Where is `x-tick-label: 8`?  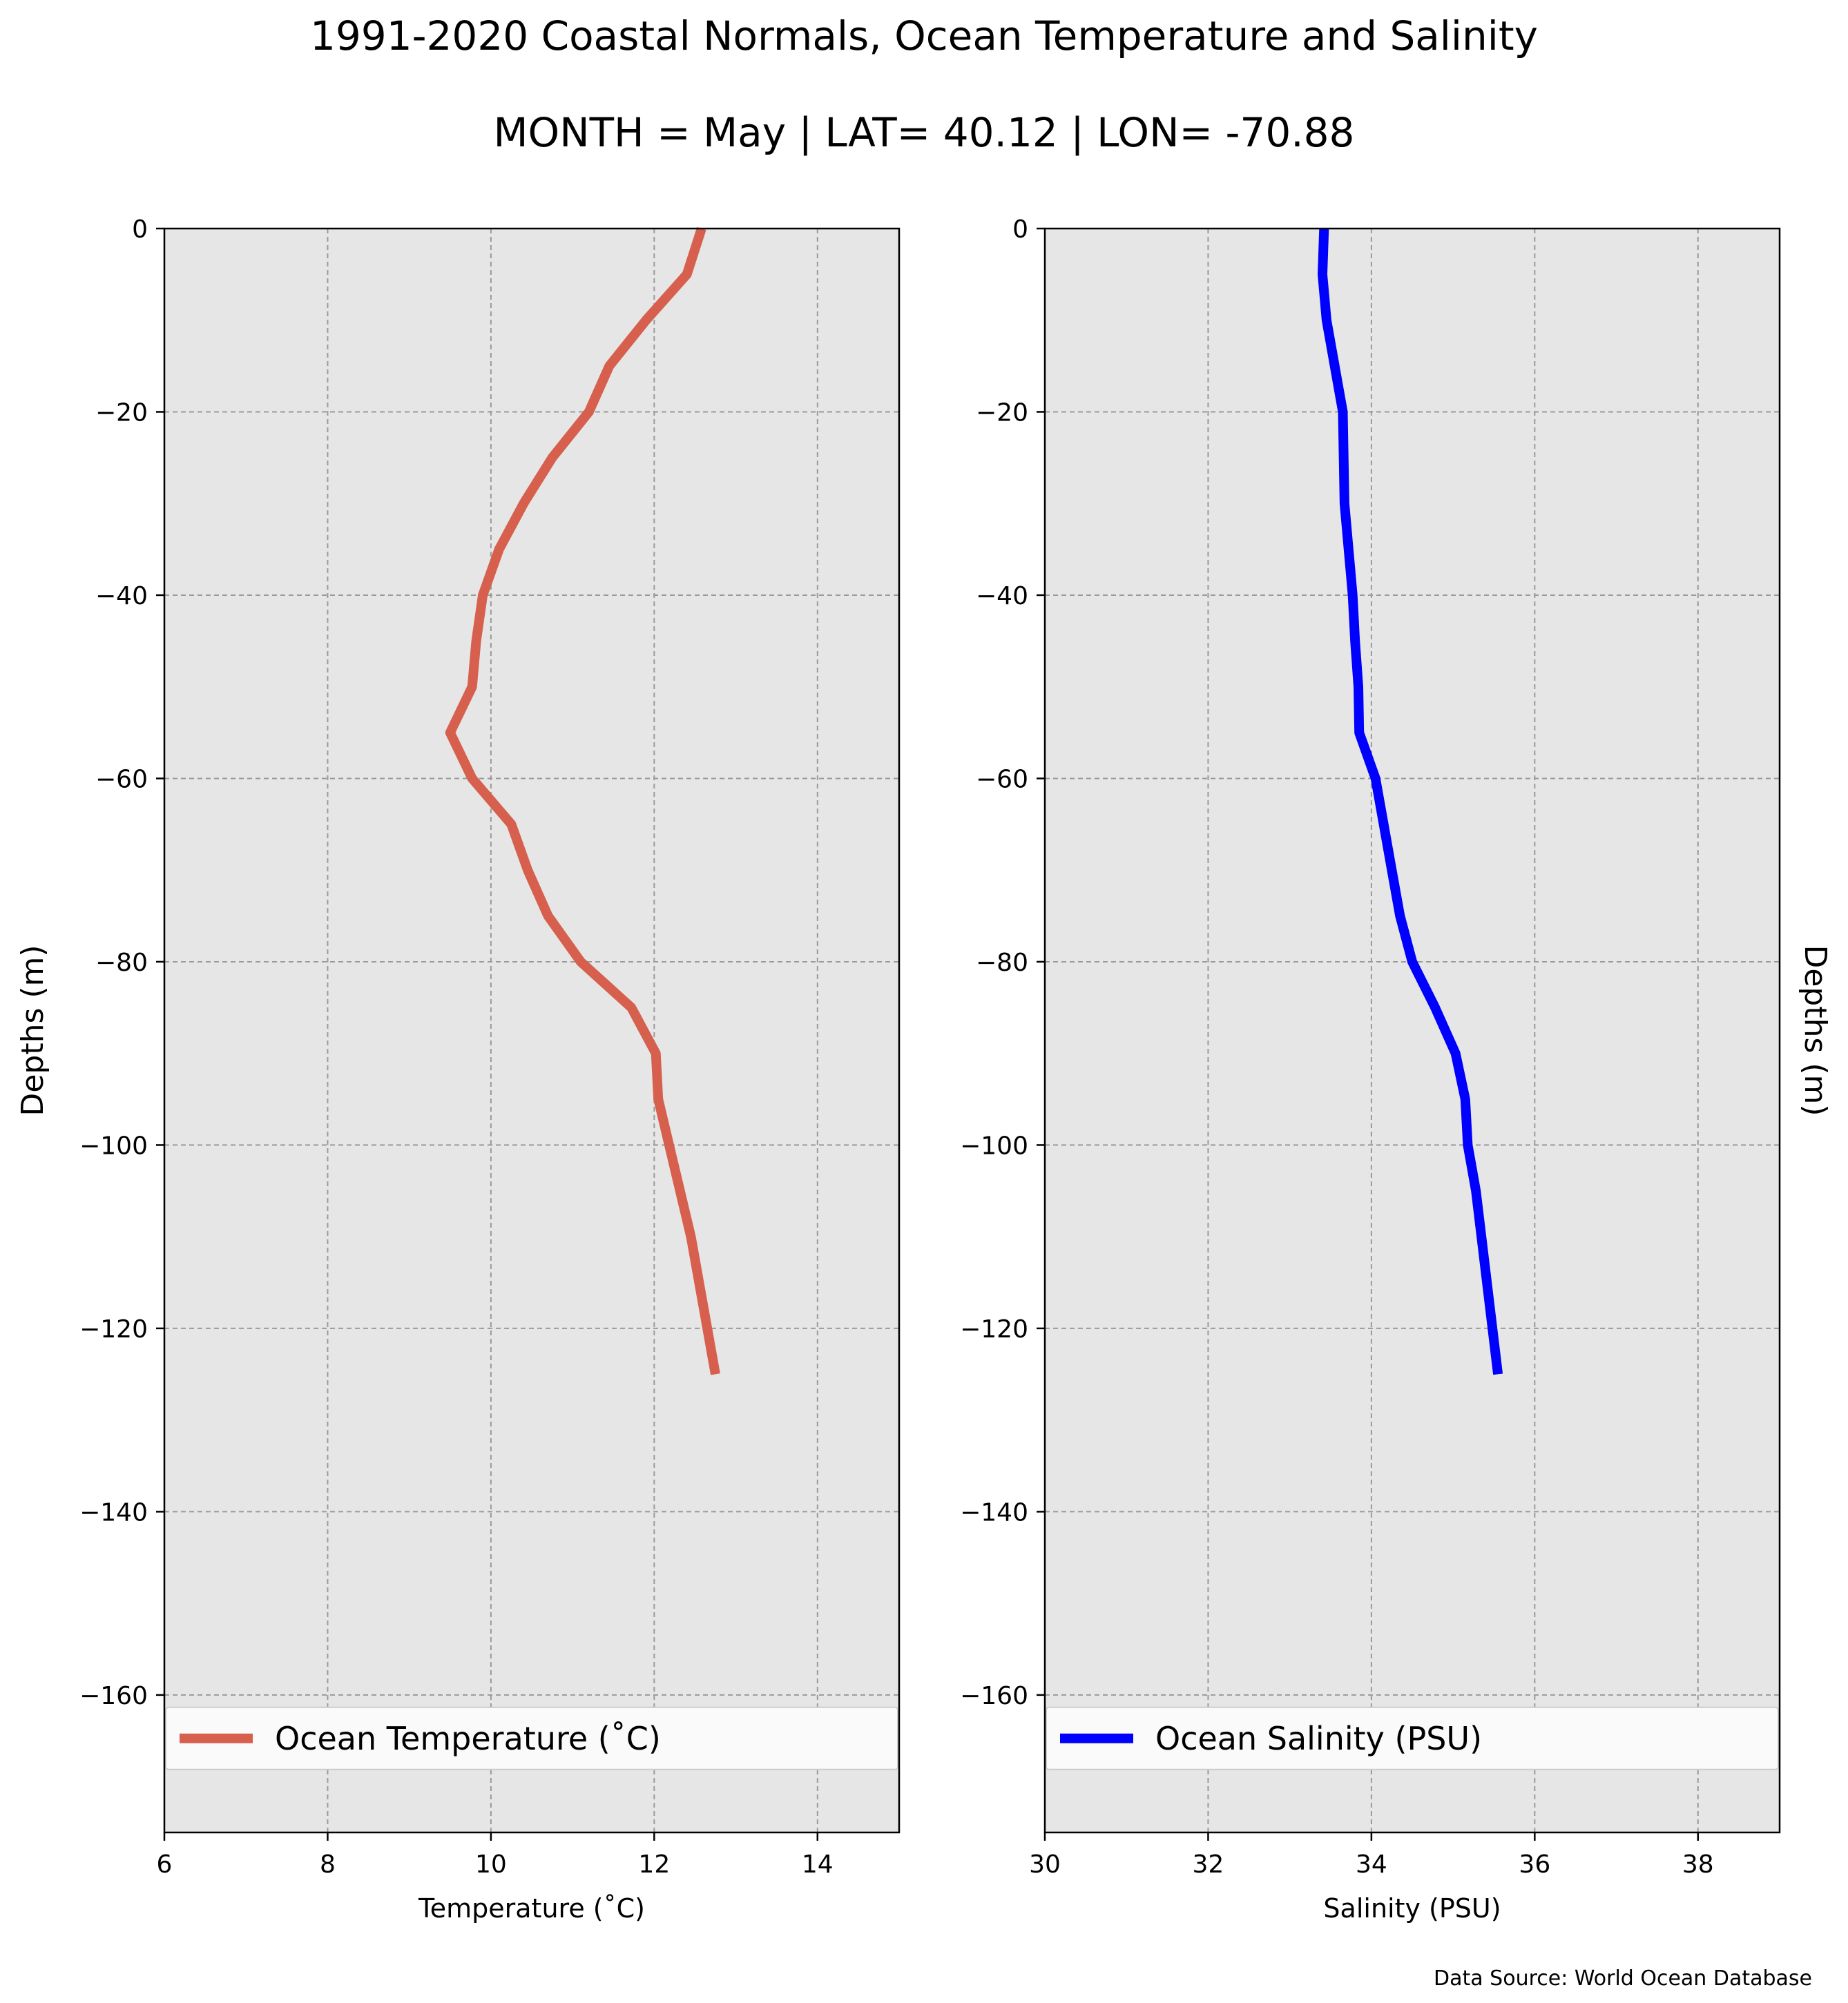 x-tick-label: 8 is located at coordinates (328, 1864).